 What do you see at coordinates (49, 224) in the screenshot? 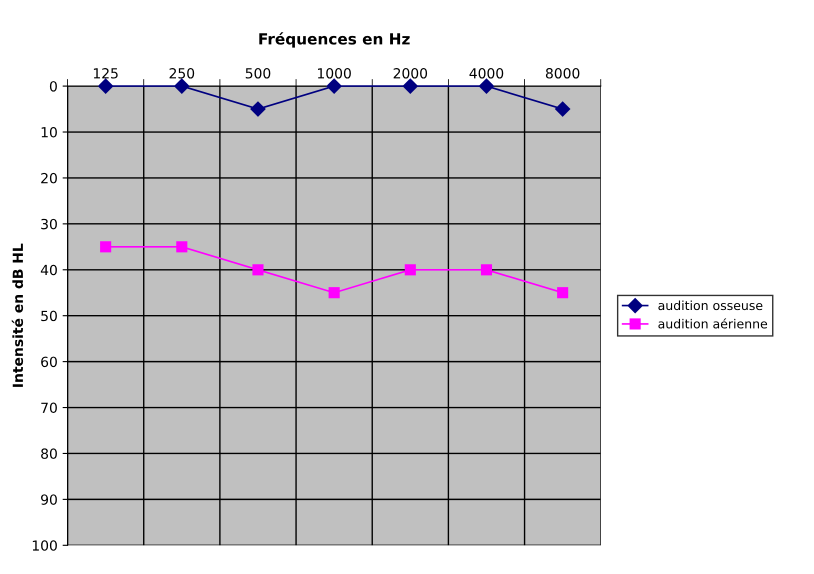
I see `y-tick-label: 30` at bounding box center [49, 224].